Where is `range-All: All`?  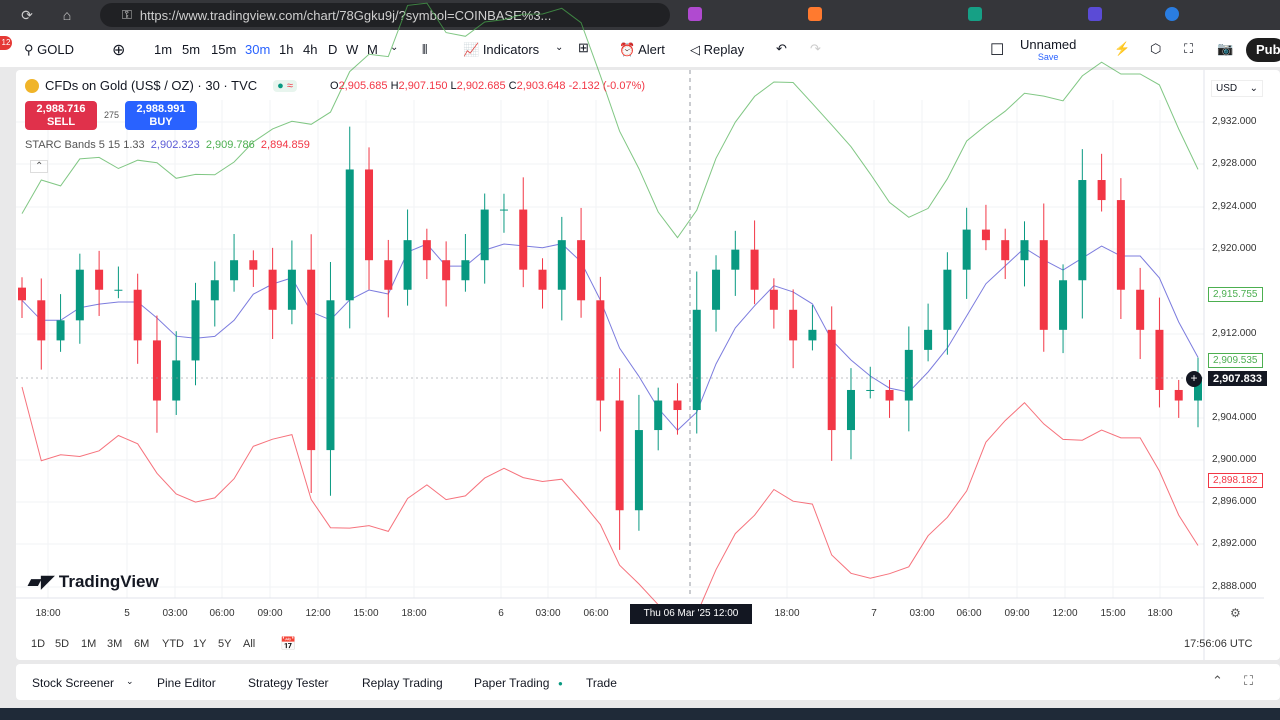 range-All: All is located at coordinates (249, 644).